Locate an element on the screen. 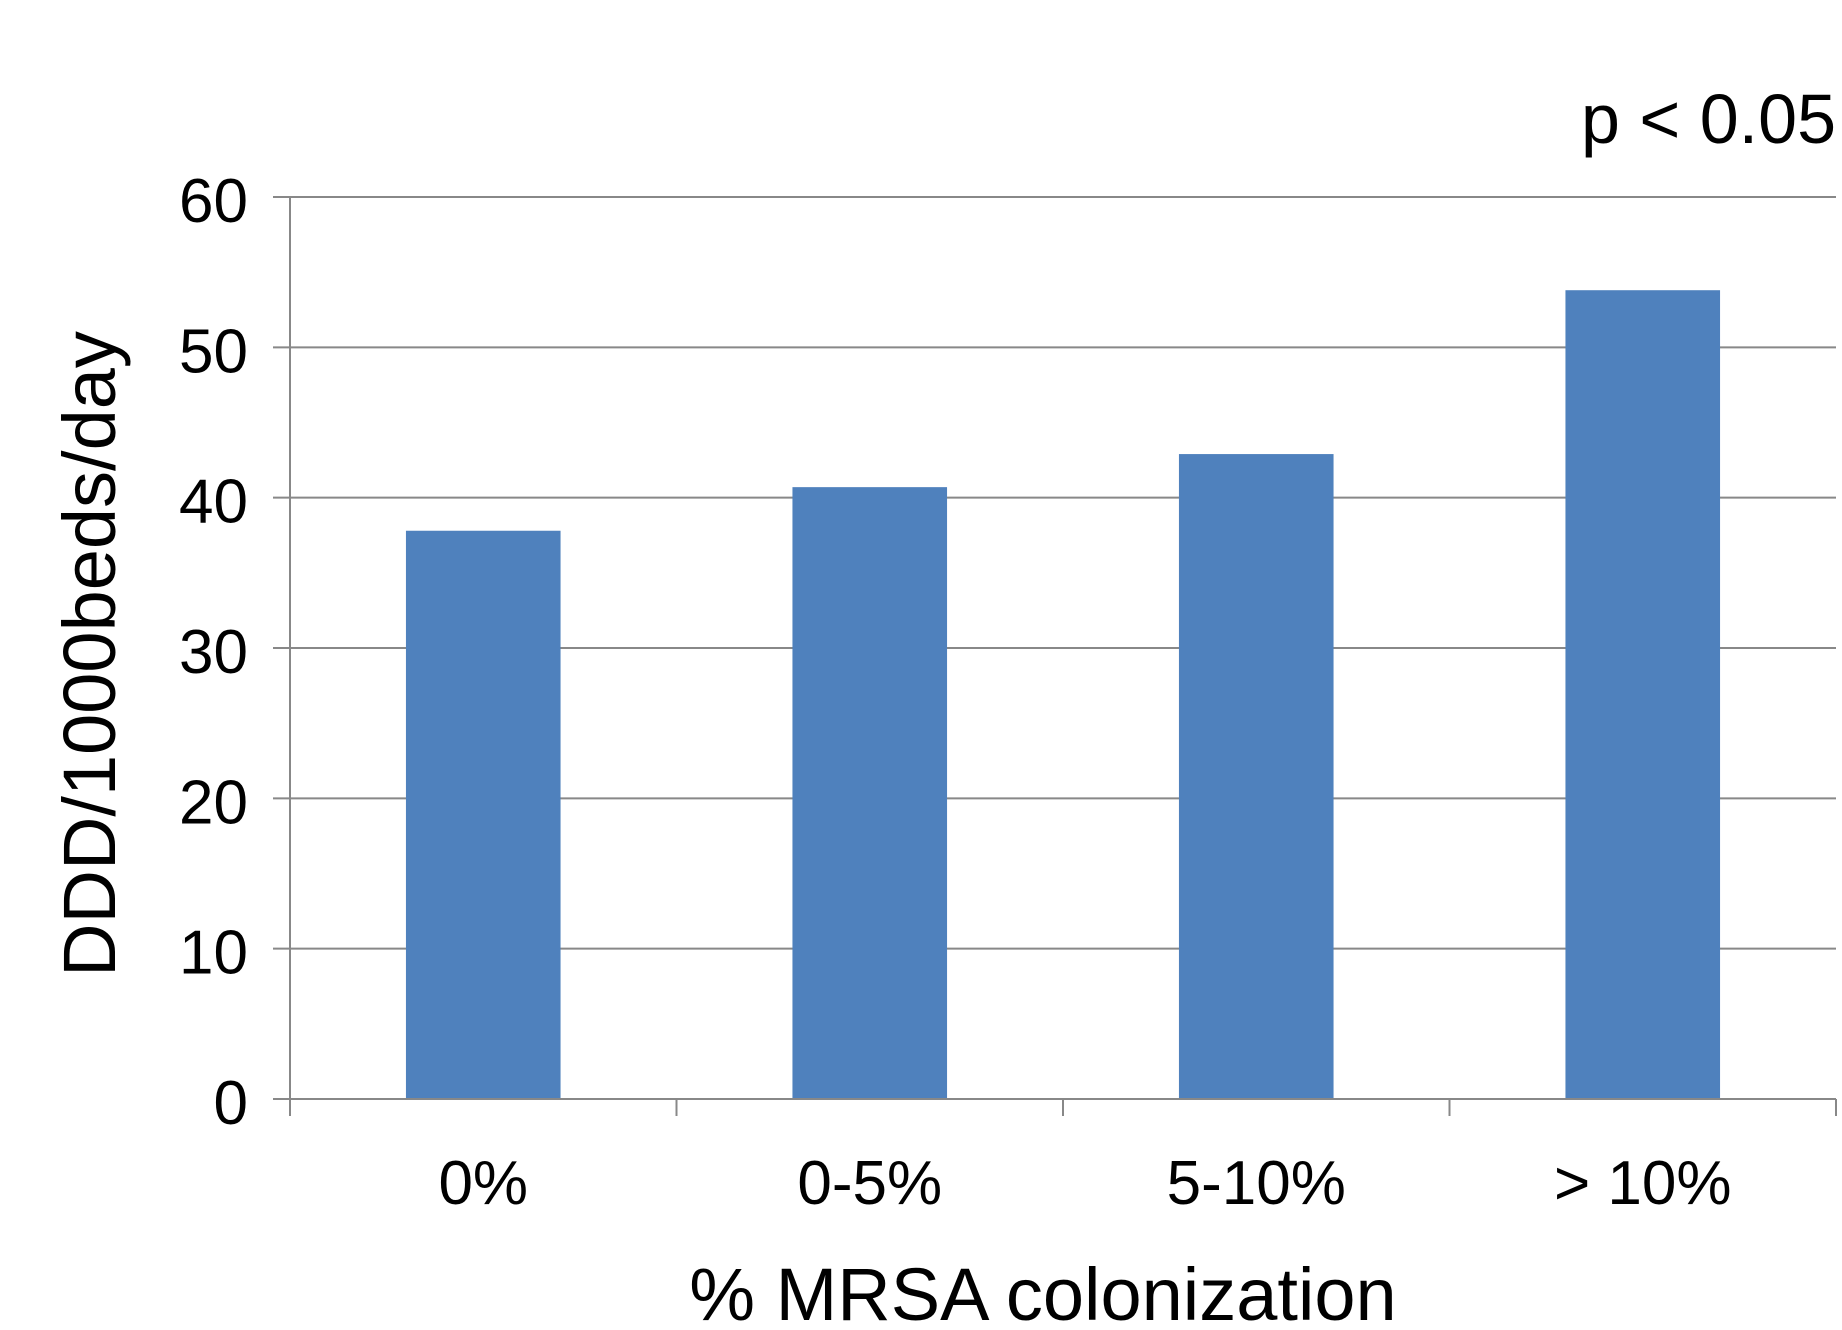 This screenshot has height=1330, width=1842. significance-annotation: p < 0.05 is located at coordinates (1708, 119).